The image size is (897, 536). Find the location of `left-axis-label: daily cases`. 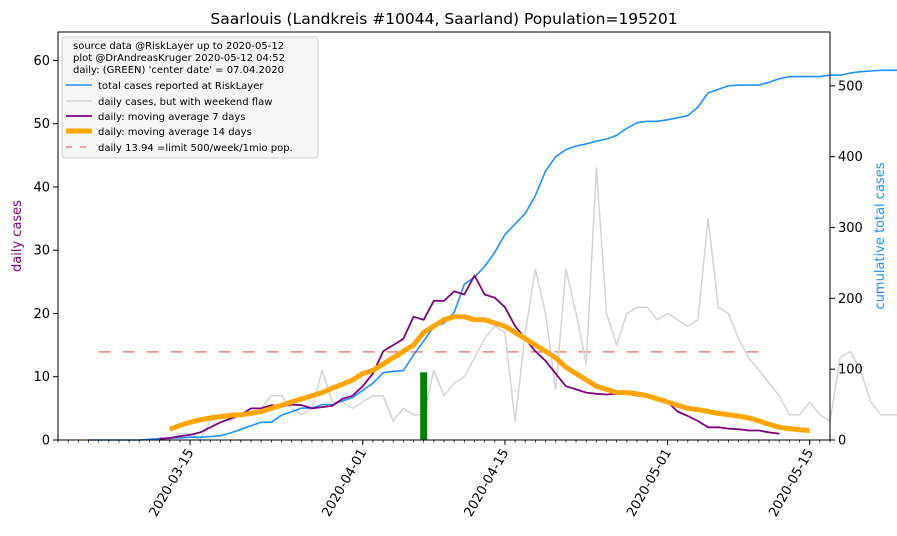

left-axis-label: daily cases is located at coordinates (17, 236).